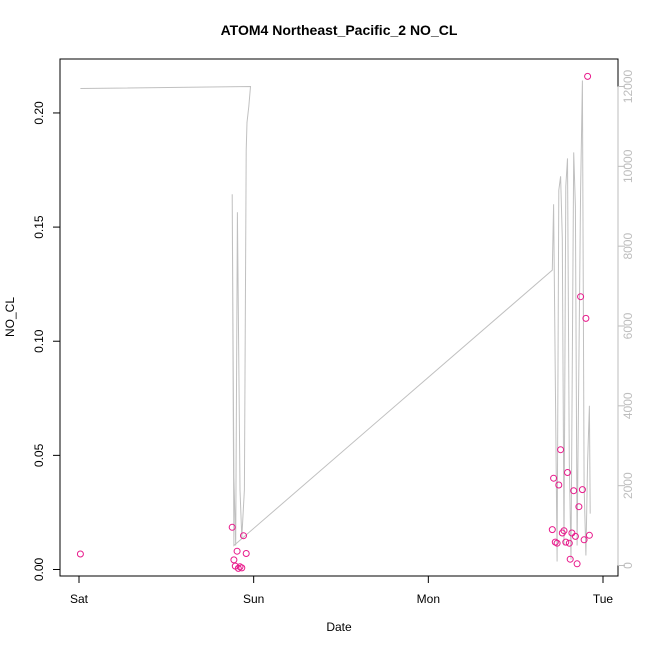 This screenshot has width=650, height=650. I want to click on y-tick-label-3: 0.15, so click(39, 227).